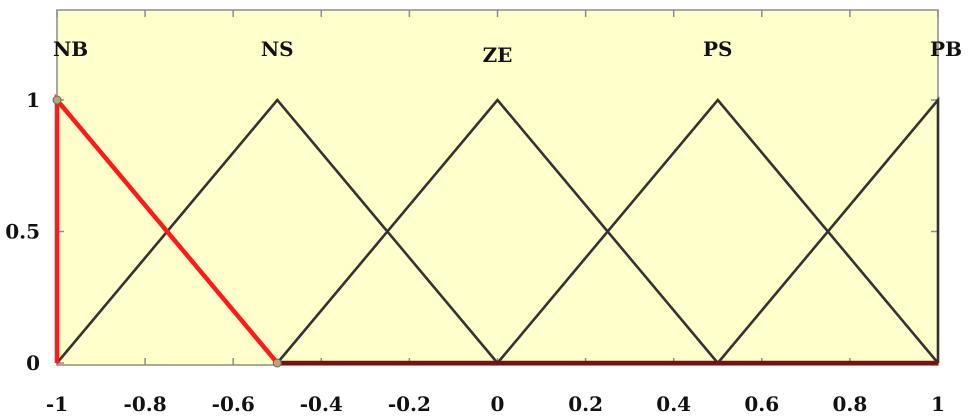 The width and height of the screenshot is (969, 419). What do you see at coordinates (145, 404) in the screenshot?
I see `x-tick-label: -0.8` at bounding box center [145, 404].